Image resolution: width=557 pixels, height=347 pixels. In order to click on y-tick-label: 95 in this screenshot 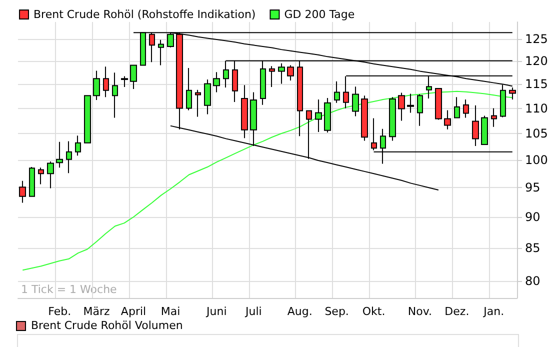, I will do `click(532, 187)`.